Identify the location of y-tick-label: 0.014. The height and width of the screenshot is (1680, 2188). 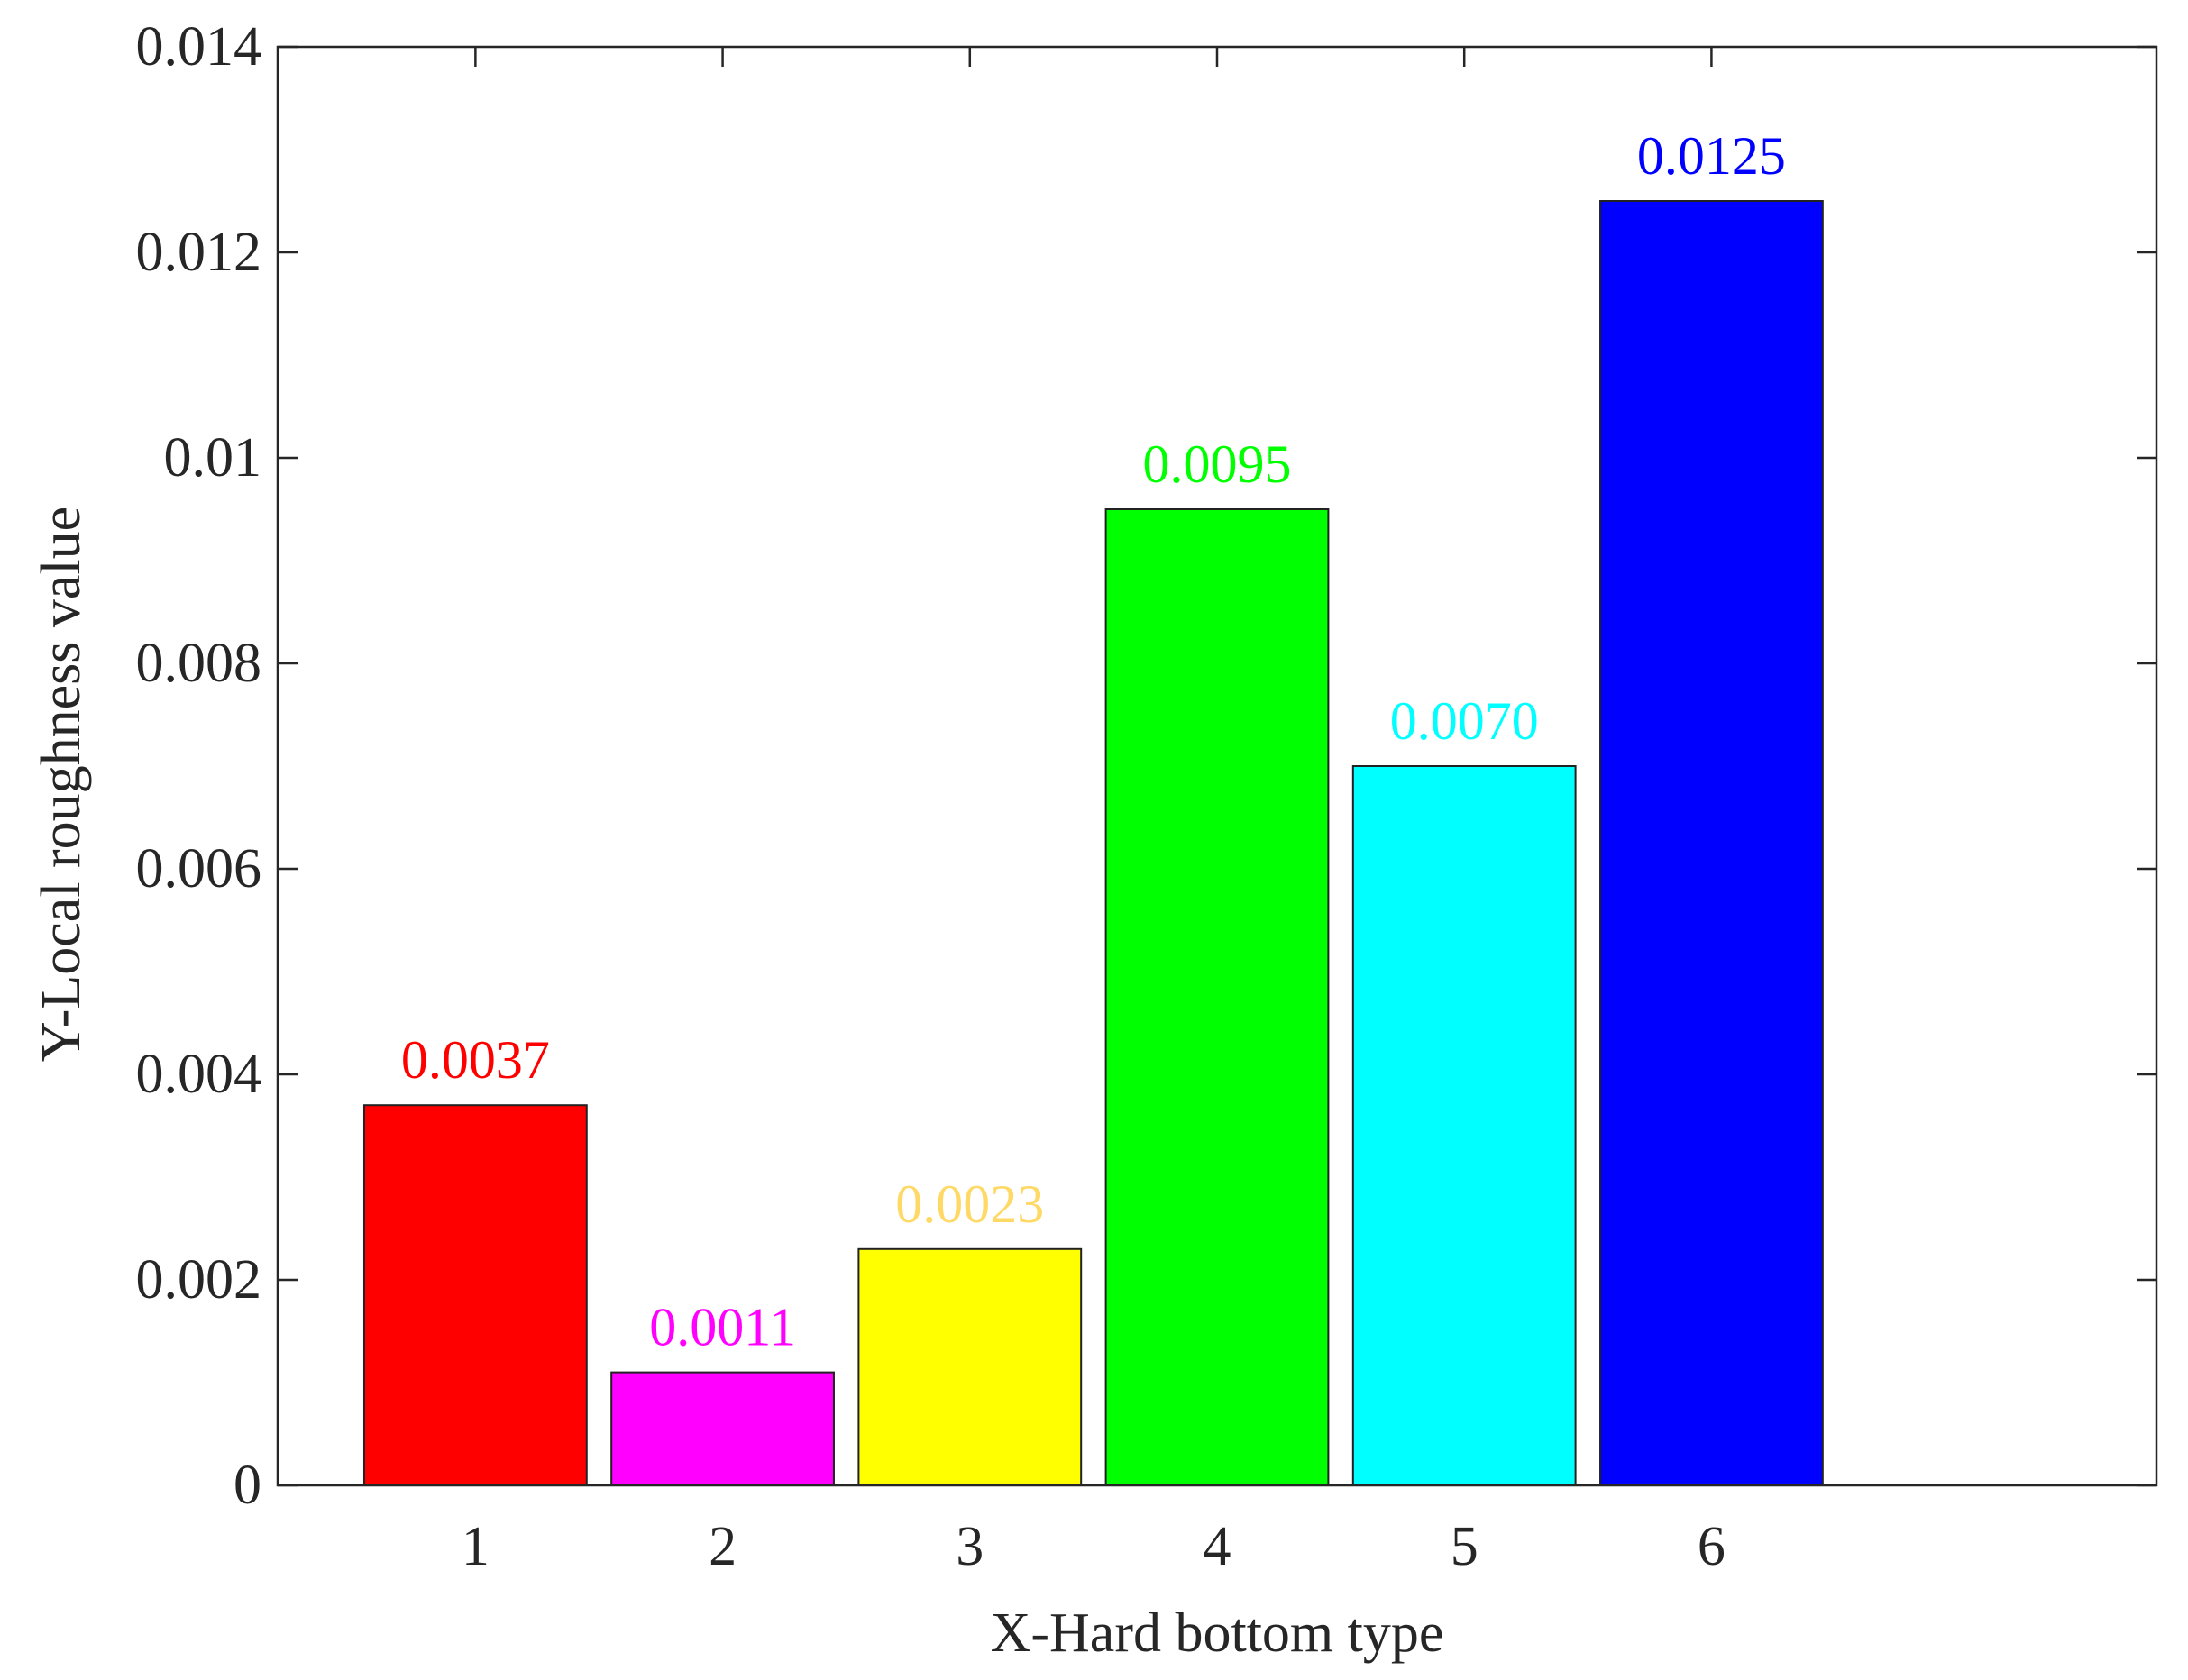
(199, 47).